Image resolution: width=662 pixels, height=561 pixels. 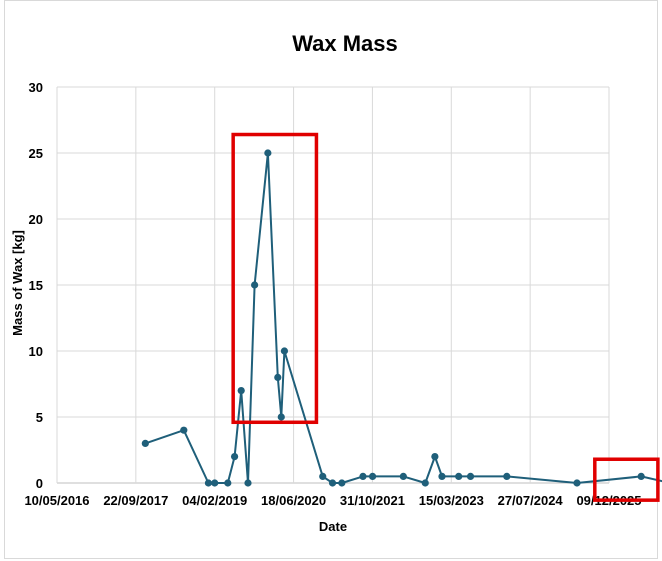 What do you see at coordinates (531, 500) in the screenshot?
I see `x-tick-label: 27/07/2024` at bounding box center [531, 500].